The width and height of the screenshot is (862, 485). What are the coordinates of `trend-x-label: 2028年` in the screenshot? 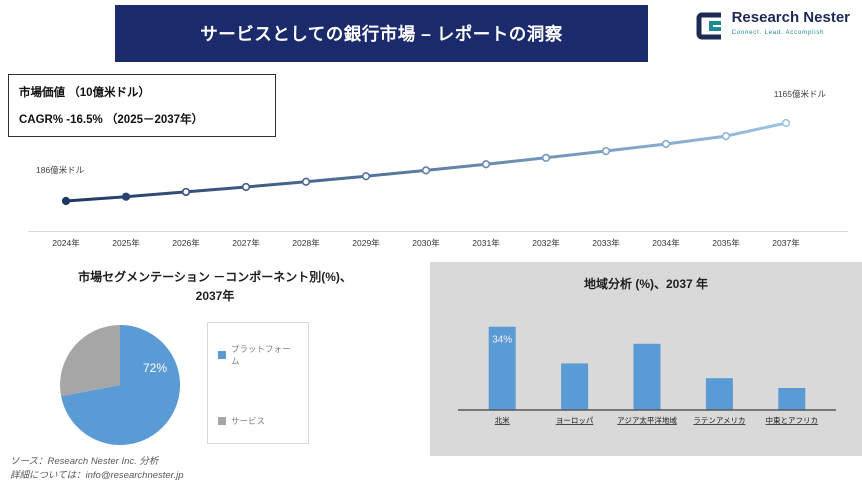 It's located at (306, 243).